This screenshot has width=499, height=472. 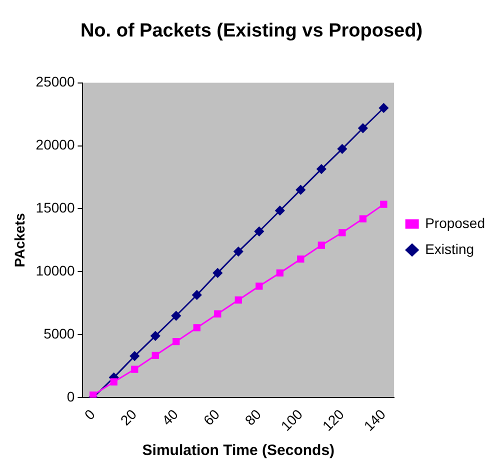 What do you see at coordinates (238, 451) in the screenshot?
I see `x-axis-title: Simulation Time (Seconds)` at bounding box center [238, 451].